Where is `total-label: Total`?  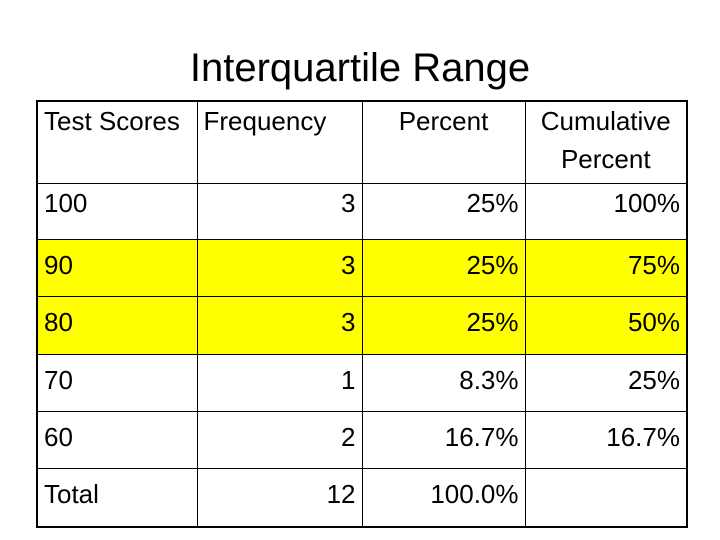 total-label: Total is located at coordinates (117, 498).